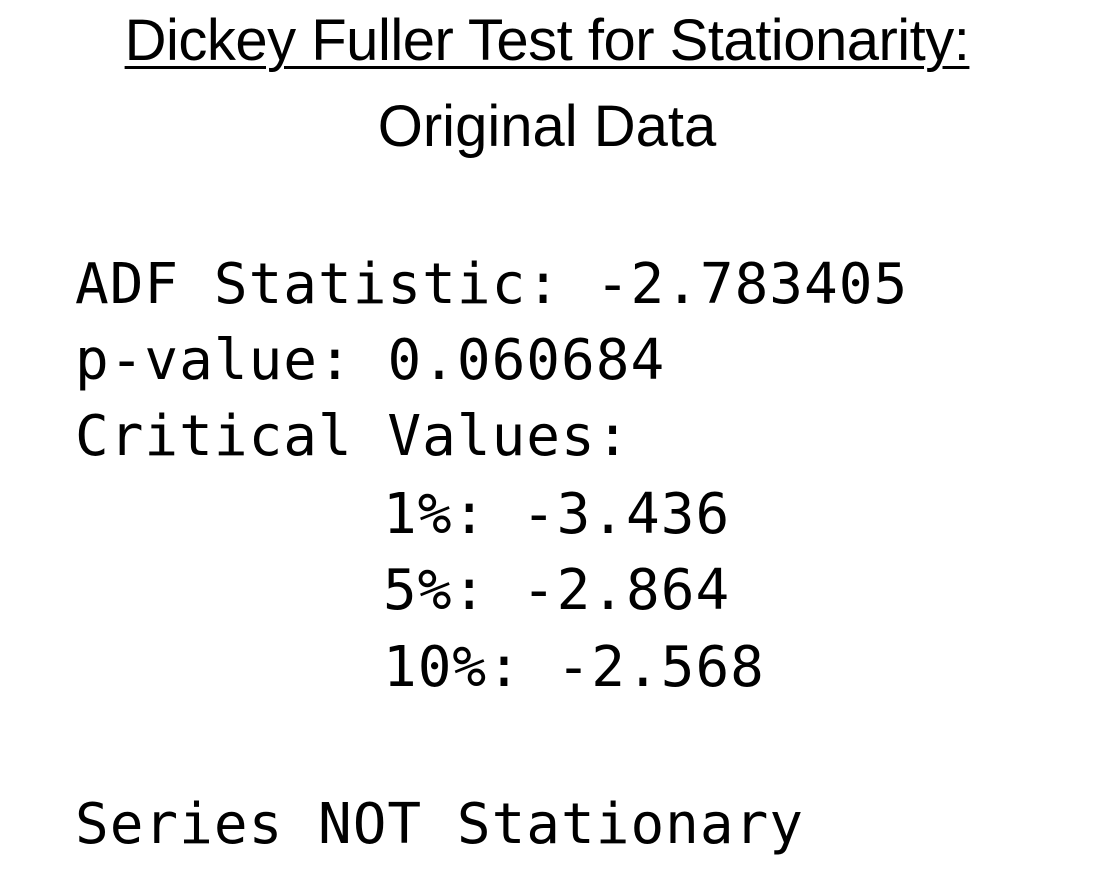  What do you see at coordinates (214, 360) in the screenshot?
I see `p-value-label: p-value:` at bounding box center [214, 360].